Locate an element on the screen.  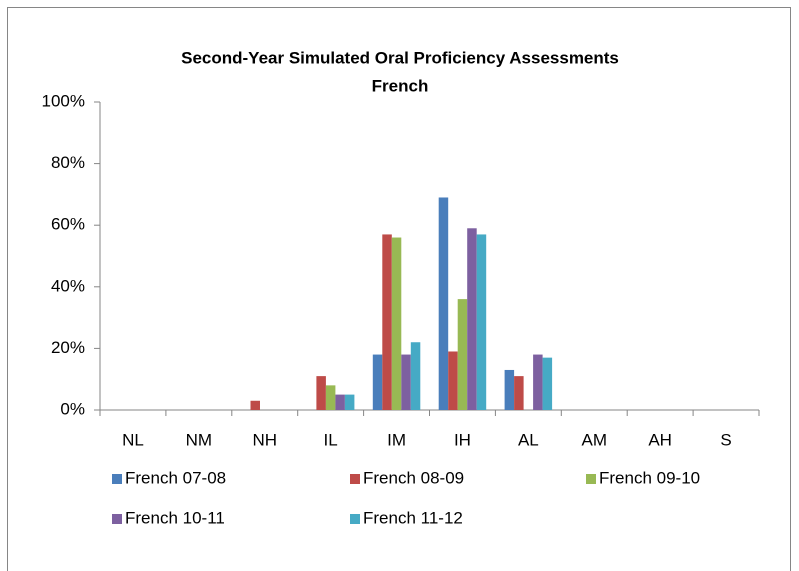
y-tick-label: 0% is located at coordinates (72, 408).